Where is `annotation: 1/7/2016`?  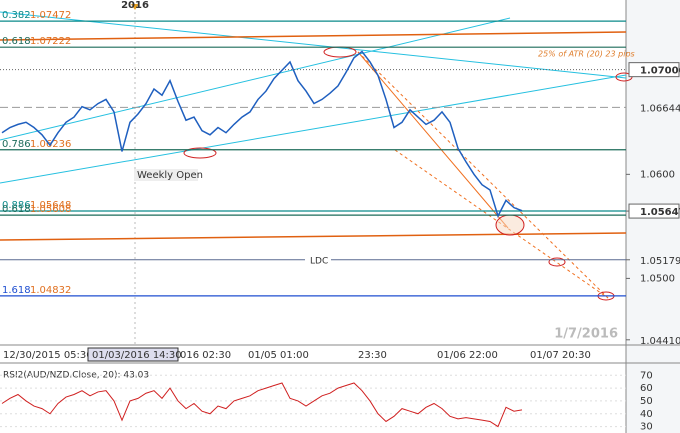
annotation: 1/7/2016 is located at coordinates (586, 334).